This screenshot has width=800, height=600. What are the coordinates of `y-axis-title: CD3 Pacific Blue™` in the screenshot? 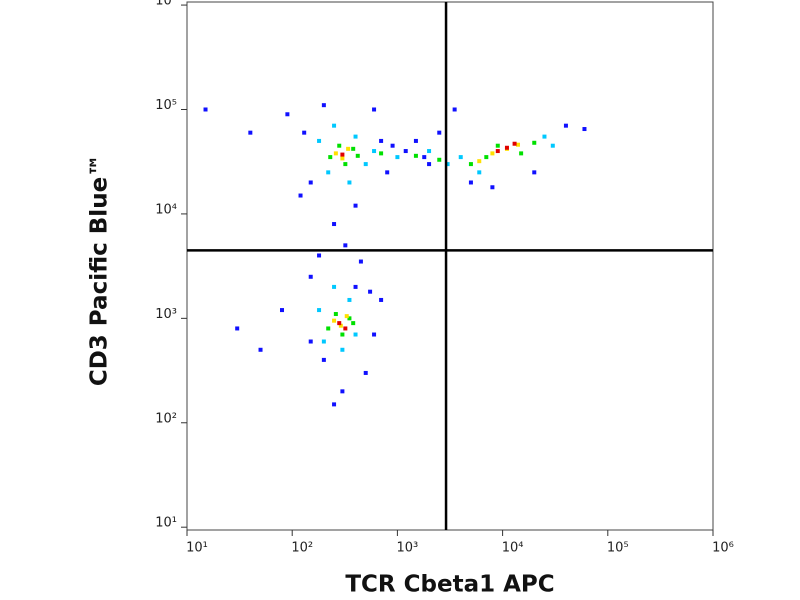 It's located at (100, 270).